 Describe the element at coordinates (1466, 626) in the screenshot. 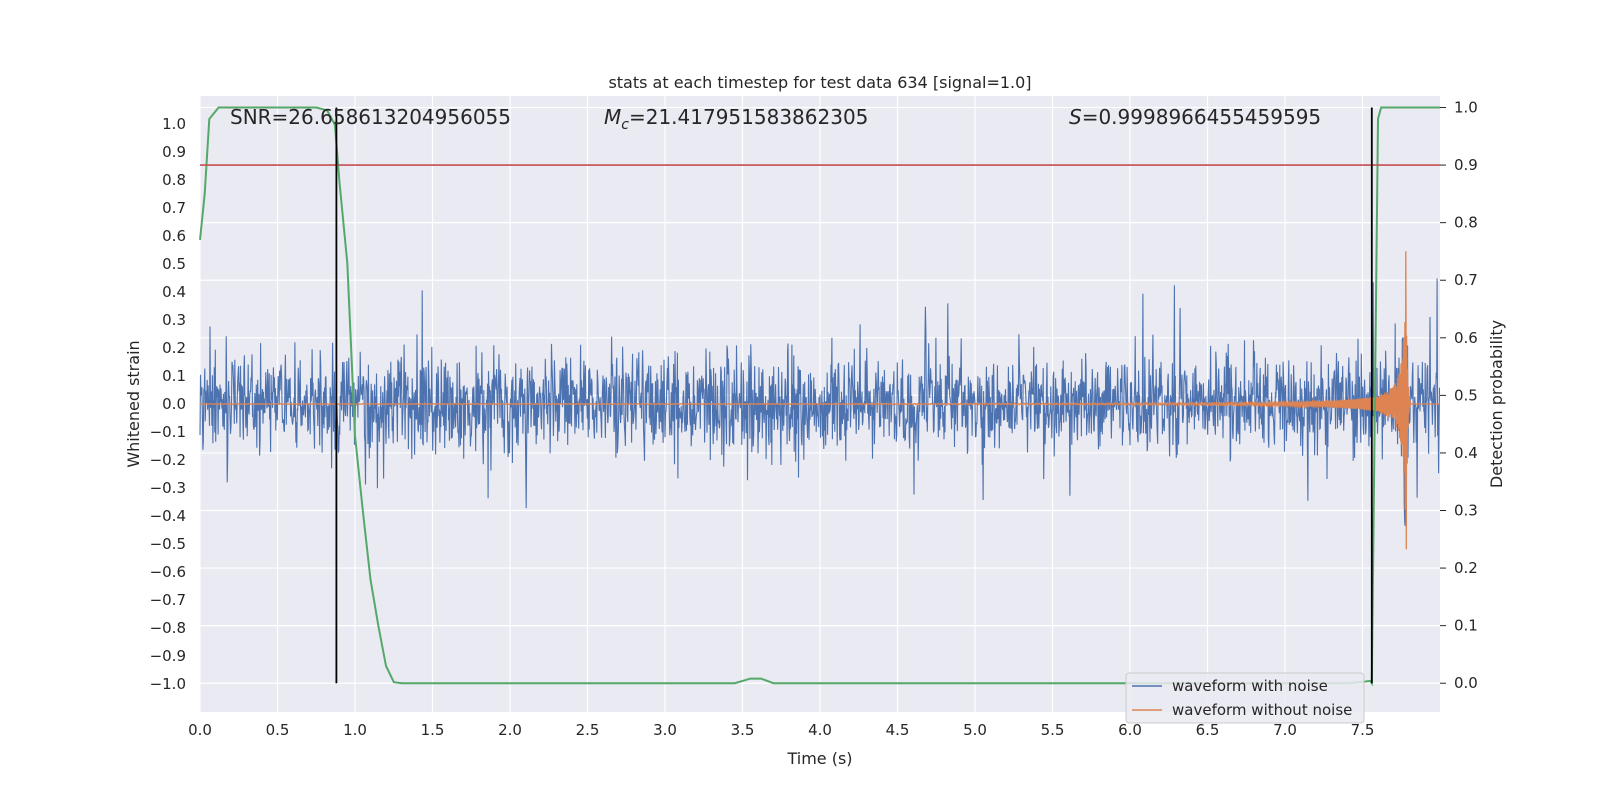

I see `y-tick-label-right: 0.1` at that location.